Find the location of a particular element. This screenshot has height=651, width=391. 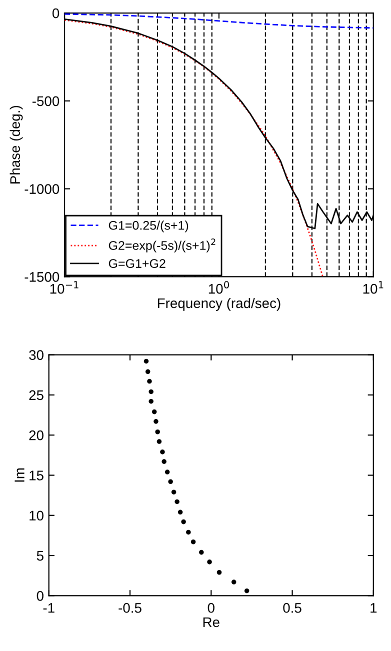

x-axis-title: Re is located at coordinates (211, 622).